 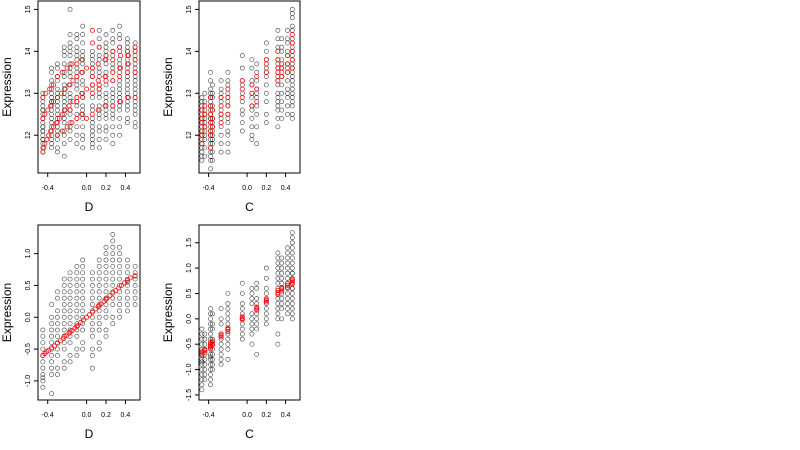 What do you see at coordinates (106, 188) in the screenshot?
I see `x-tick-label: 0.2` at bounding box center [106, 188].